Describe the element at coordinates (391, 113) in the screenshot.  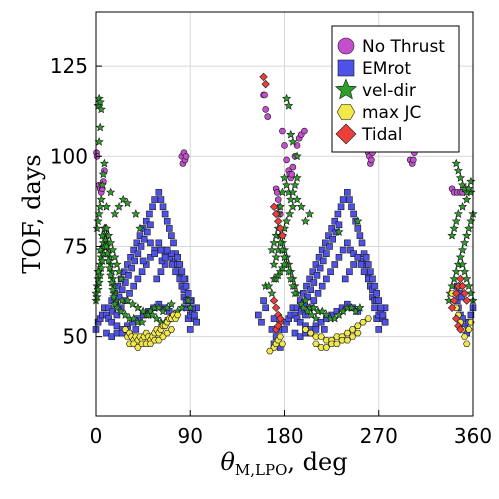
I see `legend-label: max JC` at that location.